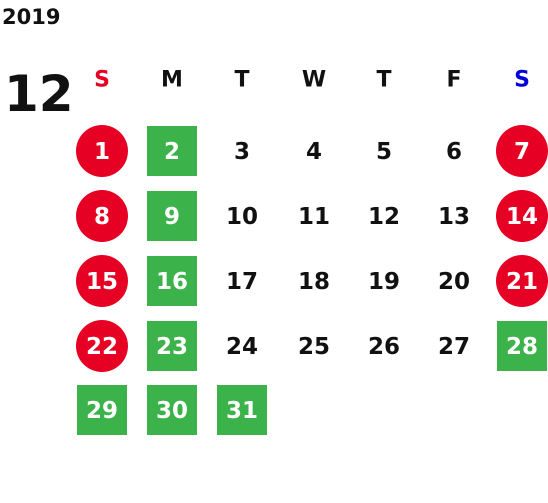 The image size is (548, 503). Describe the element at coordinates (31, 17) in the screenshot. I see `year: 2019` at that location.